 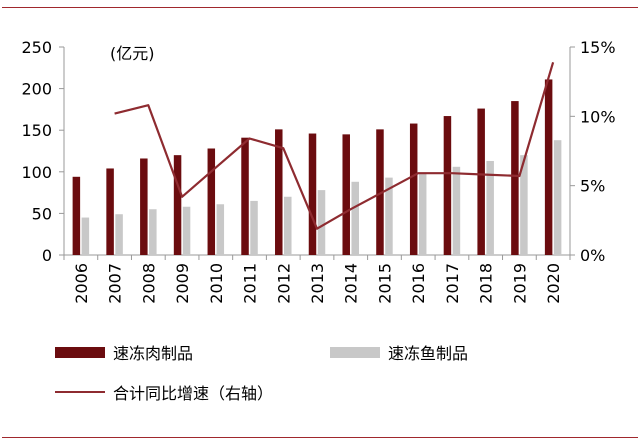 What do you see at coordinates (351, 283) in the screenshot?
I see `x-tick-label: 2014` at bounding box center [351, 283].